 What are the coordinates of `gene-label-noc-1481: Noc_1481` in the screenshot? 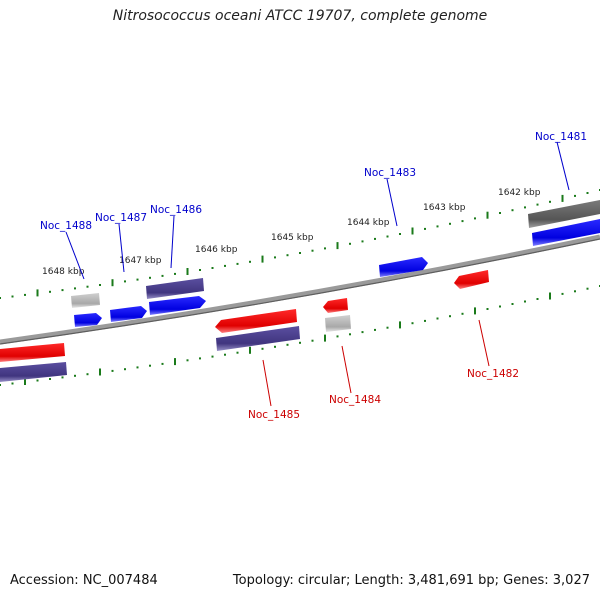 It's located at (561, 137).